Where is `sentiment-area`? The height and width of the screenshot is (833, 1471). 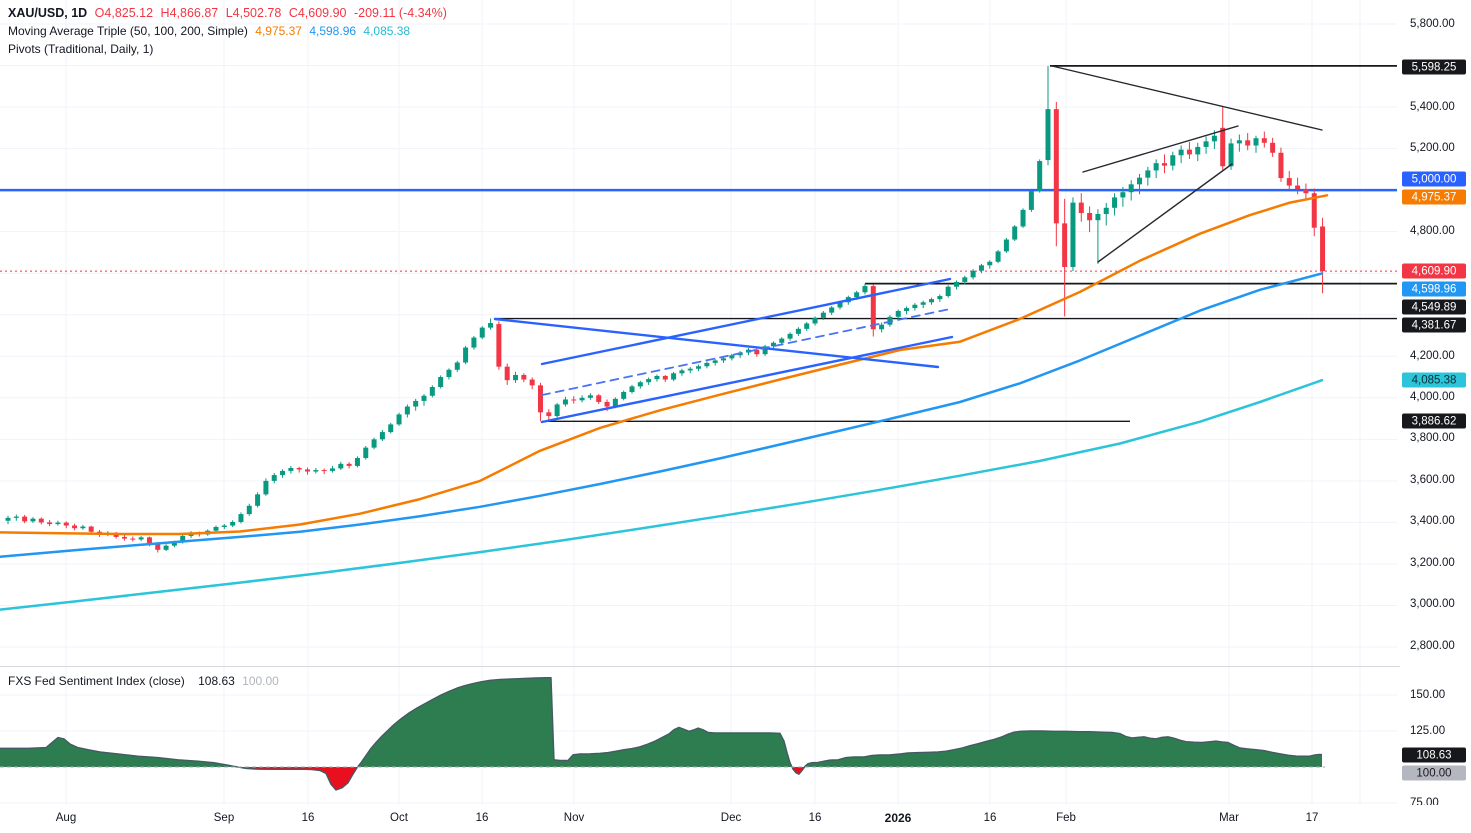 sentiment-area is located at coordinates (661, 733).